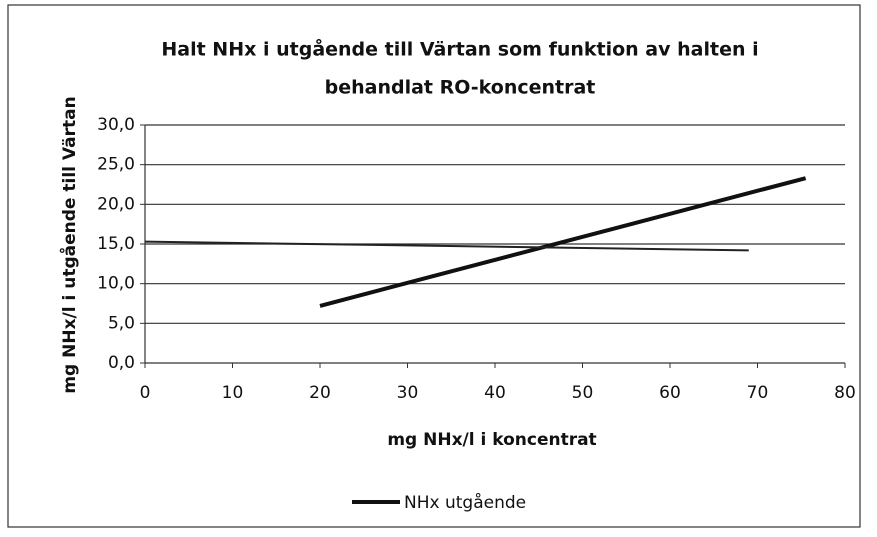 This screenshot has width=877, height=537. Describe the element at coordinates (670, 393) in the screenshot. I see `x-tick-label: 60` at that location.